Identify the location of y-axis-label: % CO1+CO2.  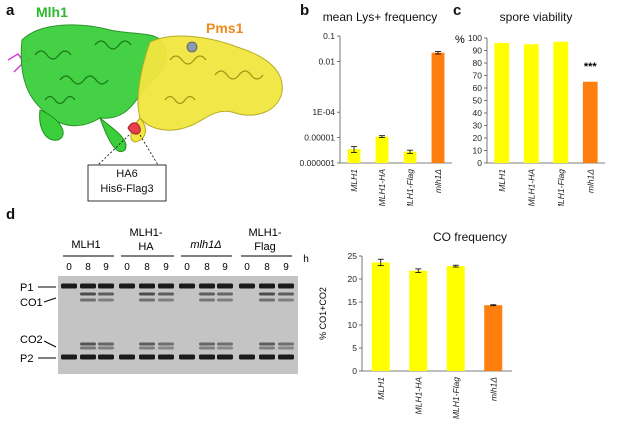
(323, 313).